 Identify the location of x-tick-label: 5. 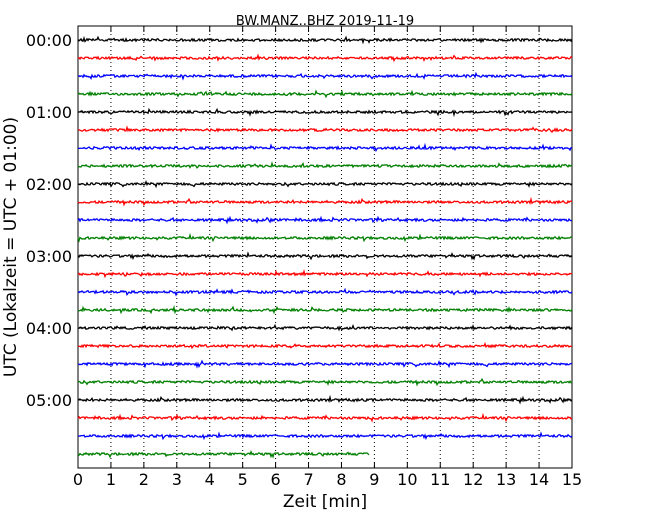
(243, 479).